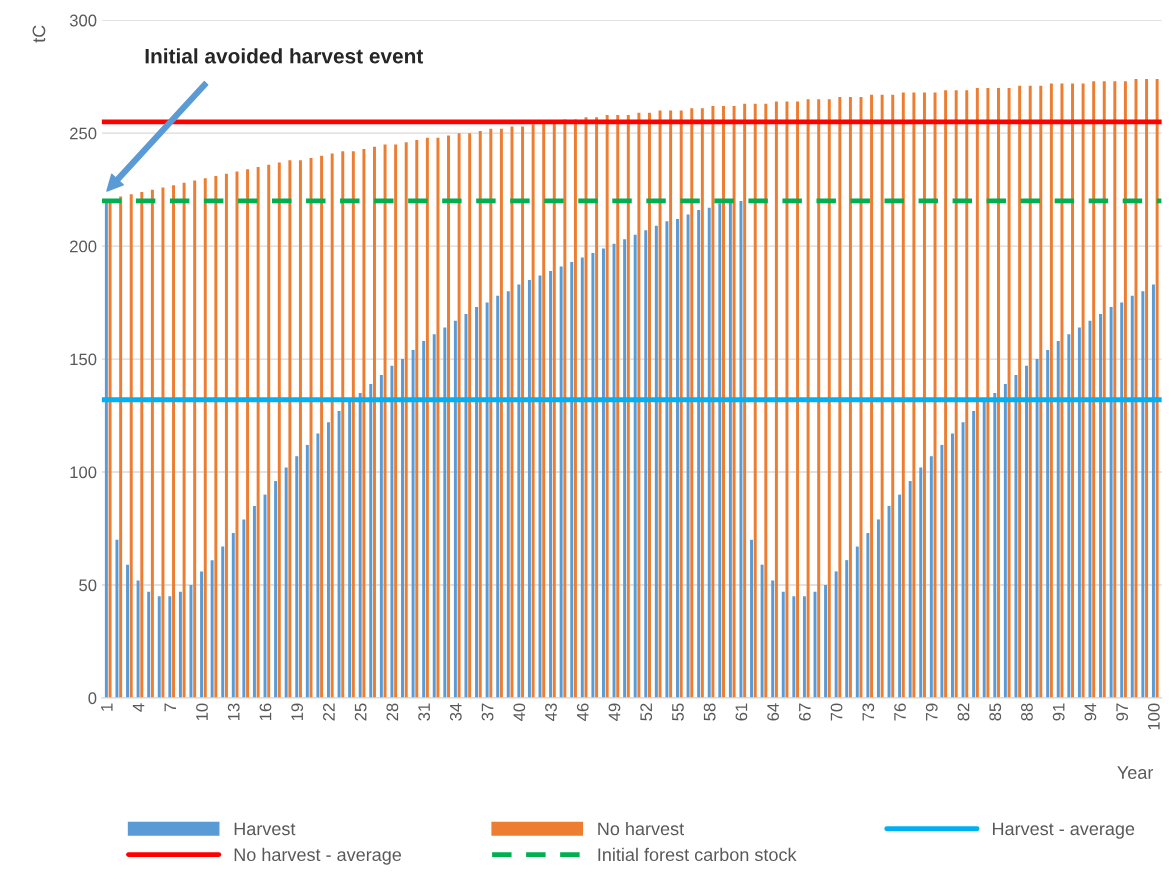 The width and height of the screenshot is (1171, 879). Describe the element at coordinates (1153, 716) in the screenshot. I see `x-tick-label: 100` at that location.